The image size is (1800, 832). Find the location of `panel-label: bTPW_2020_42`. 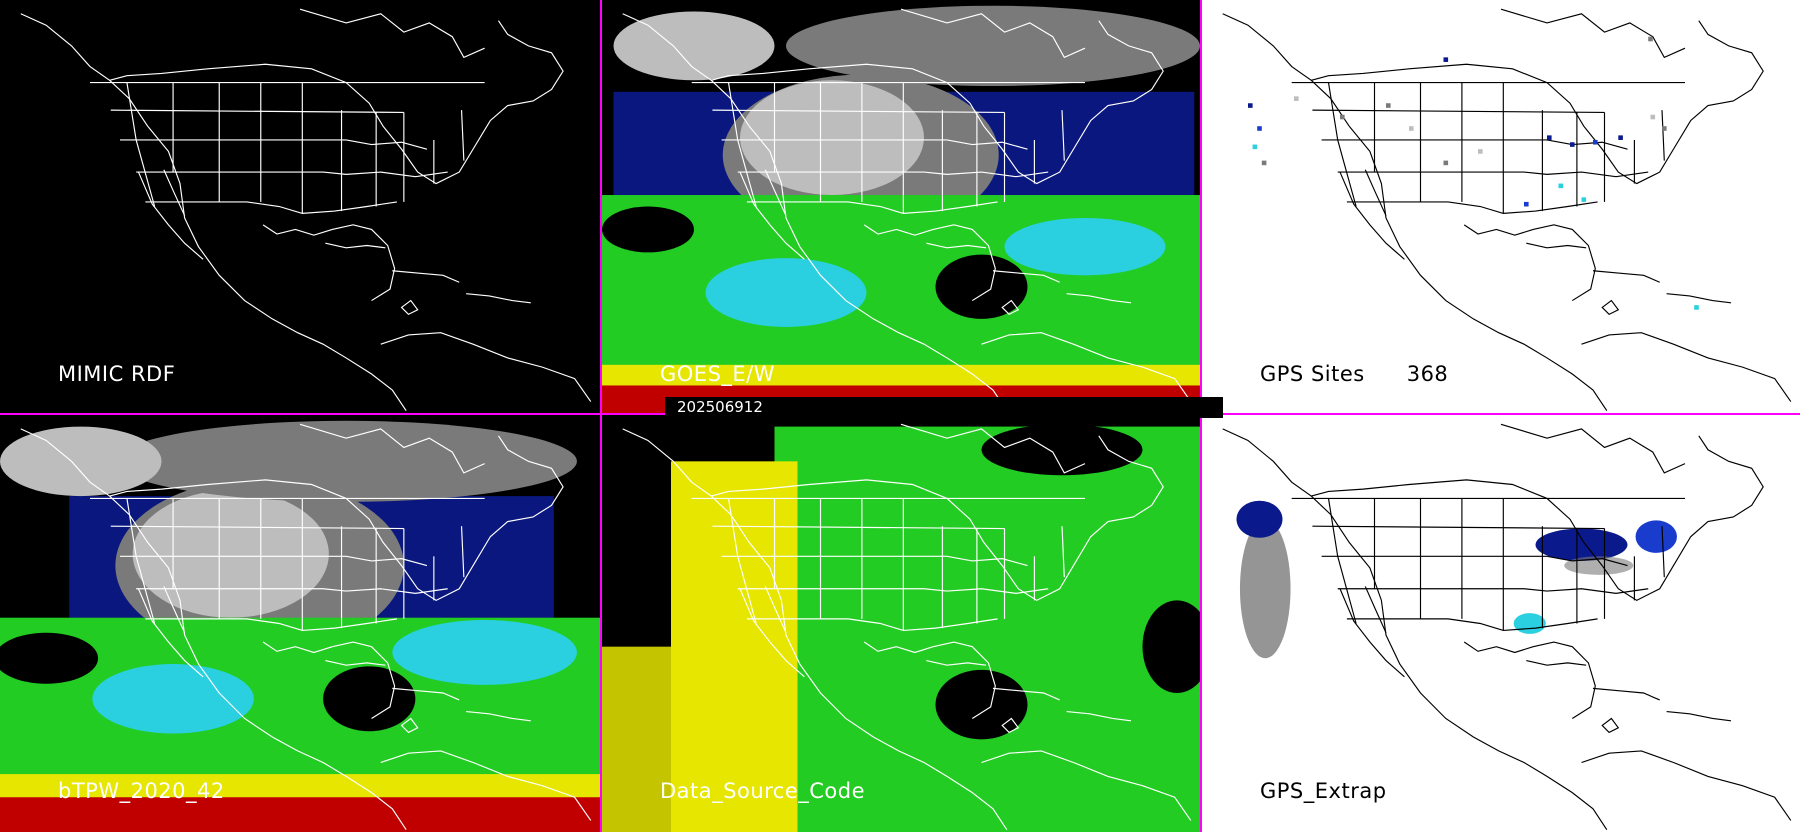

panel-label: bTPW_2020_42 is located at coordinates (141, 791).